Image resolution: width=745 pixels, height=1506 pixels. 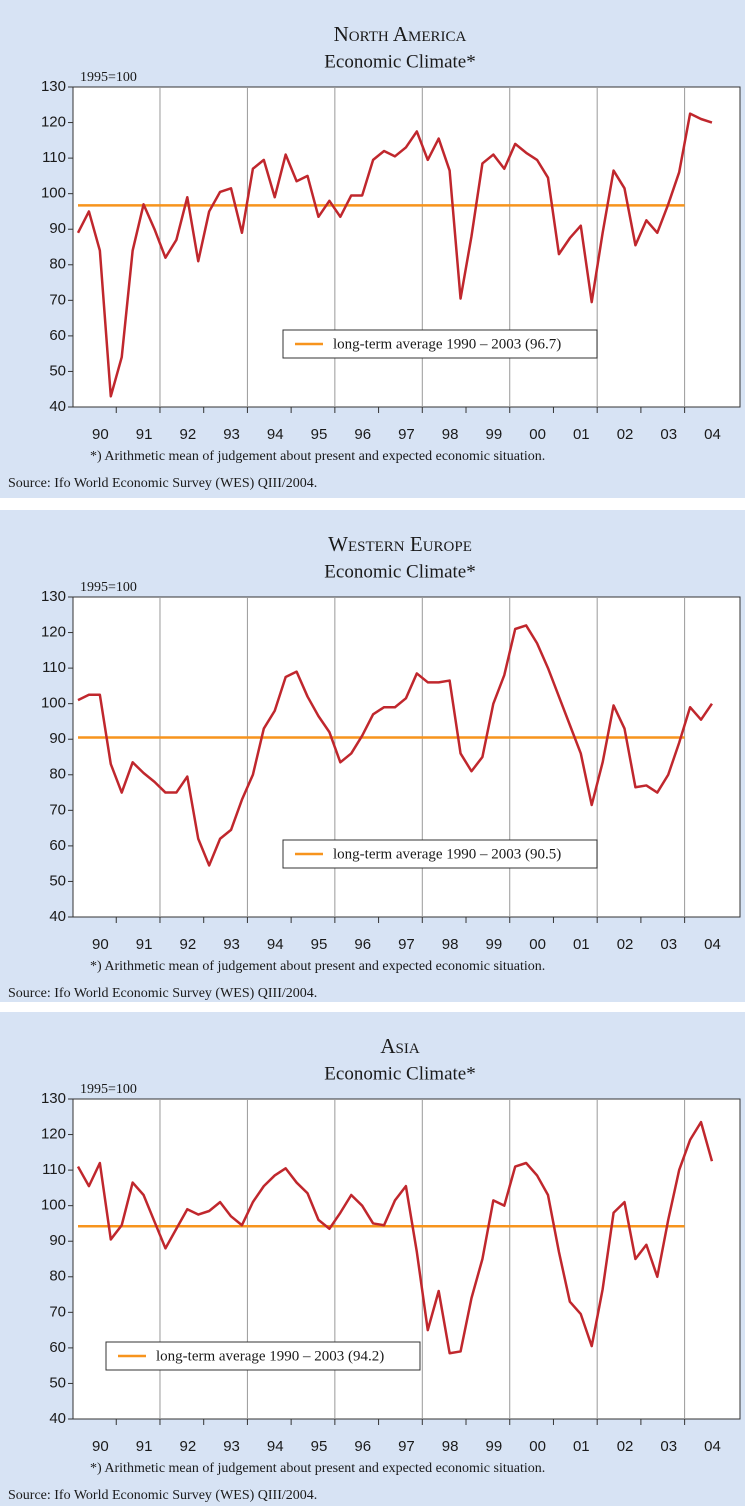 I want to click on legend: long-term average 1990 – 2003 (94.2), so click(x=263, y=1356).